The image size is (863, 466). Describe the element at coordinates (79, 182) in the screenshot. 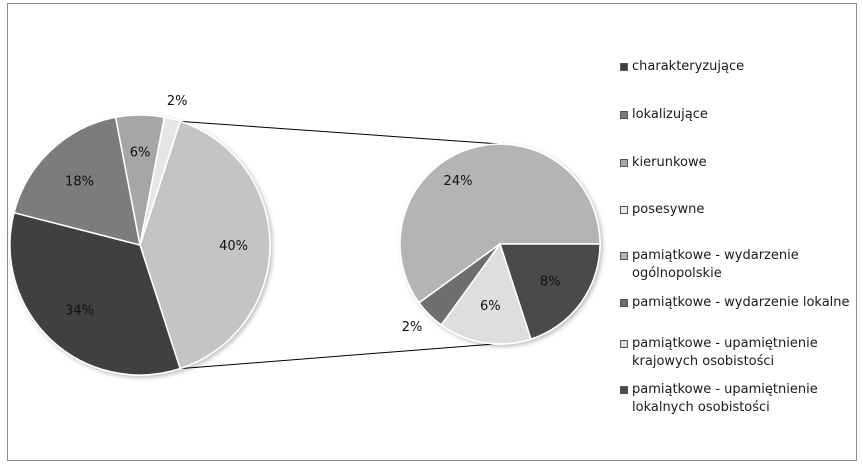

I see `main-pie-label-lokalizujace: 18%` at that location.